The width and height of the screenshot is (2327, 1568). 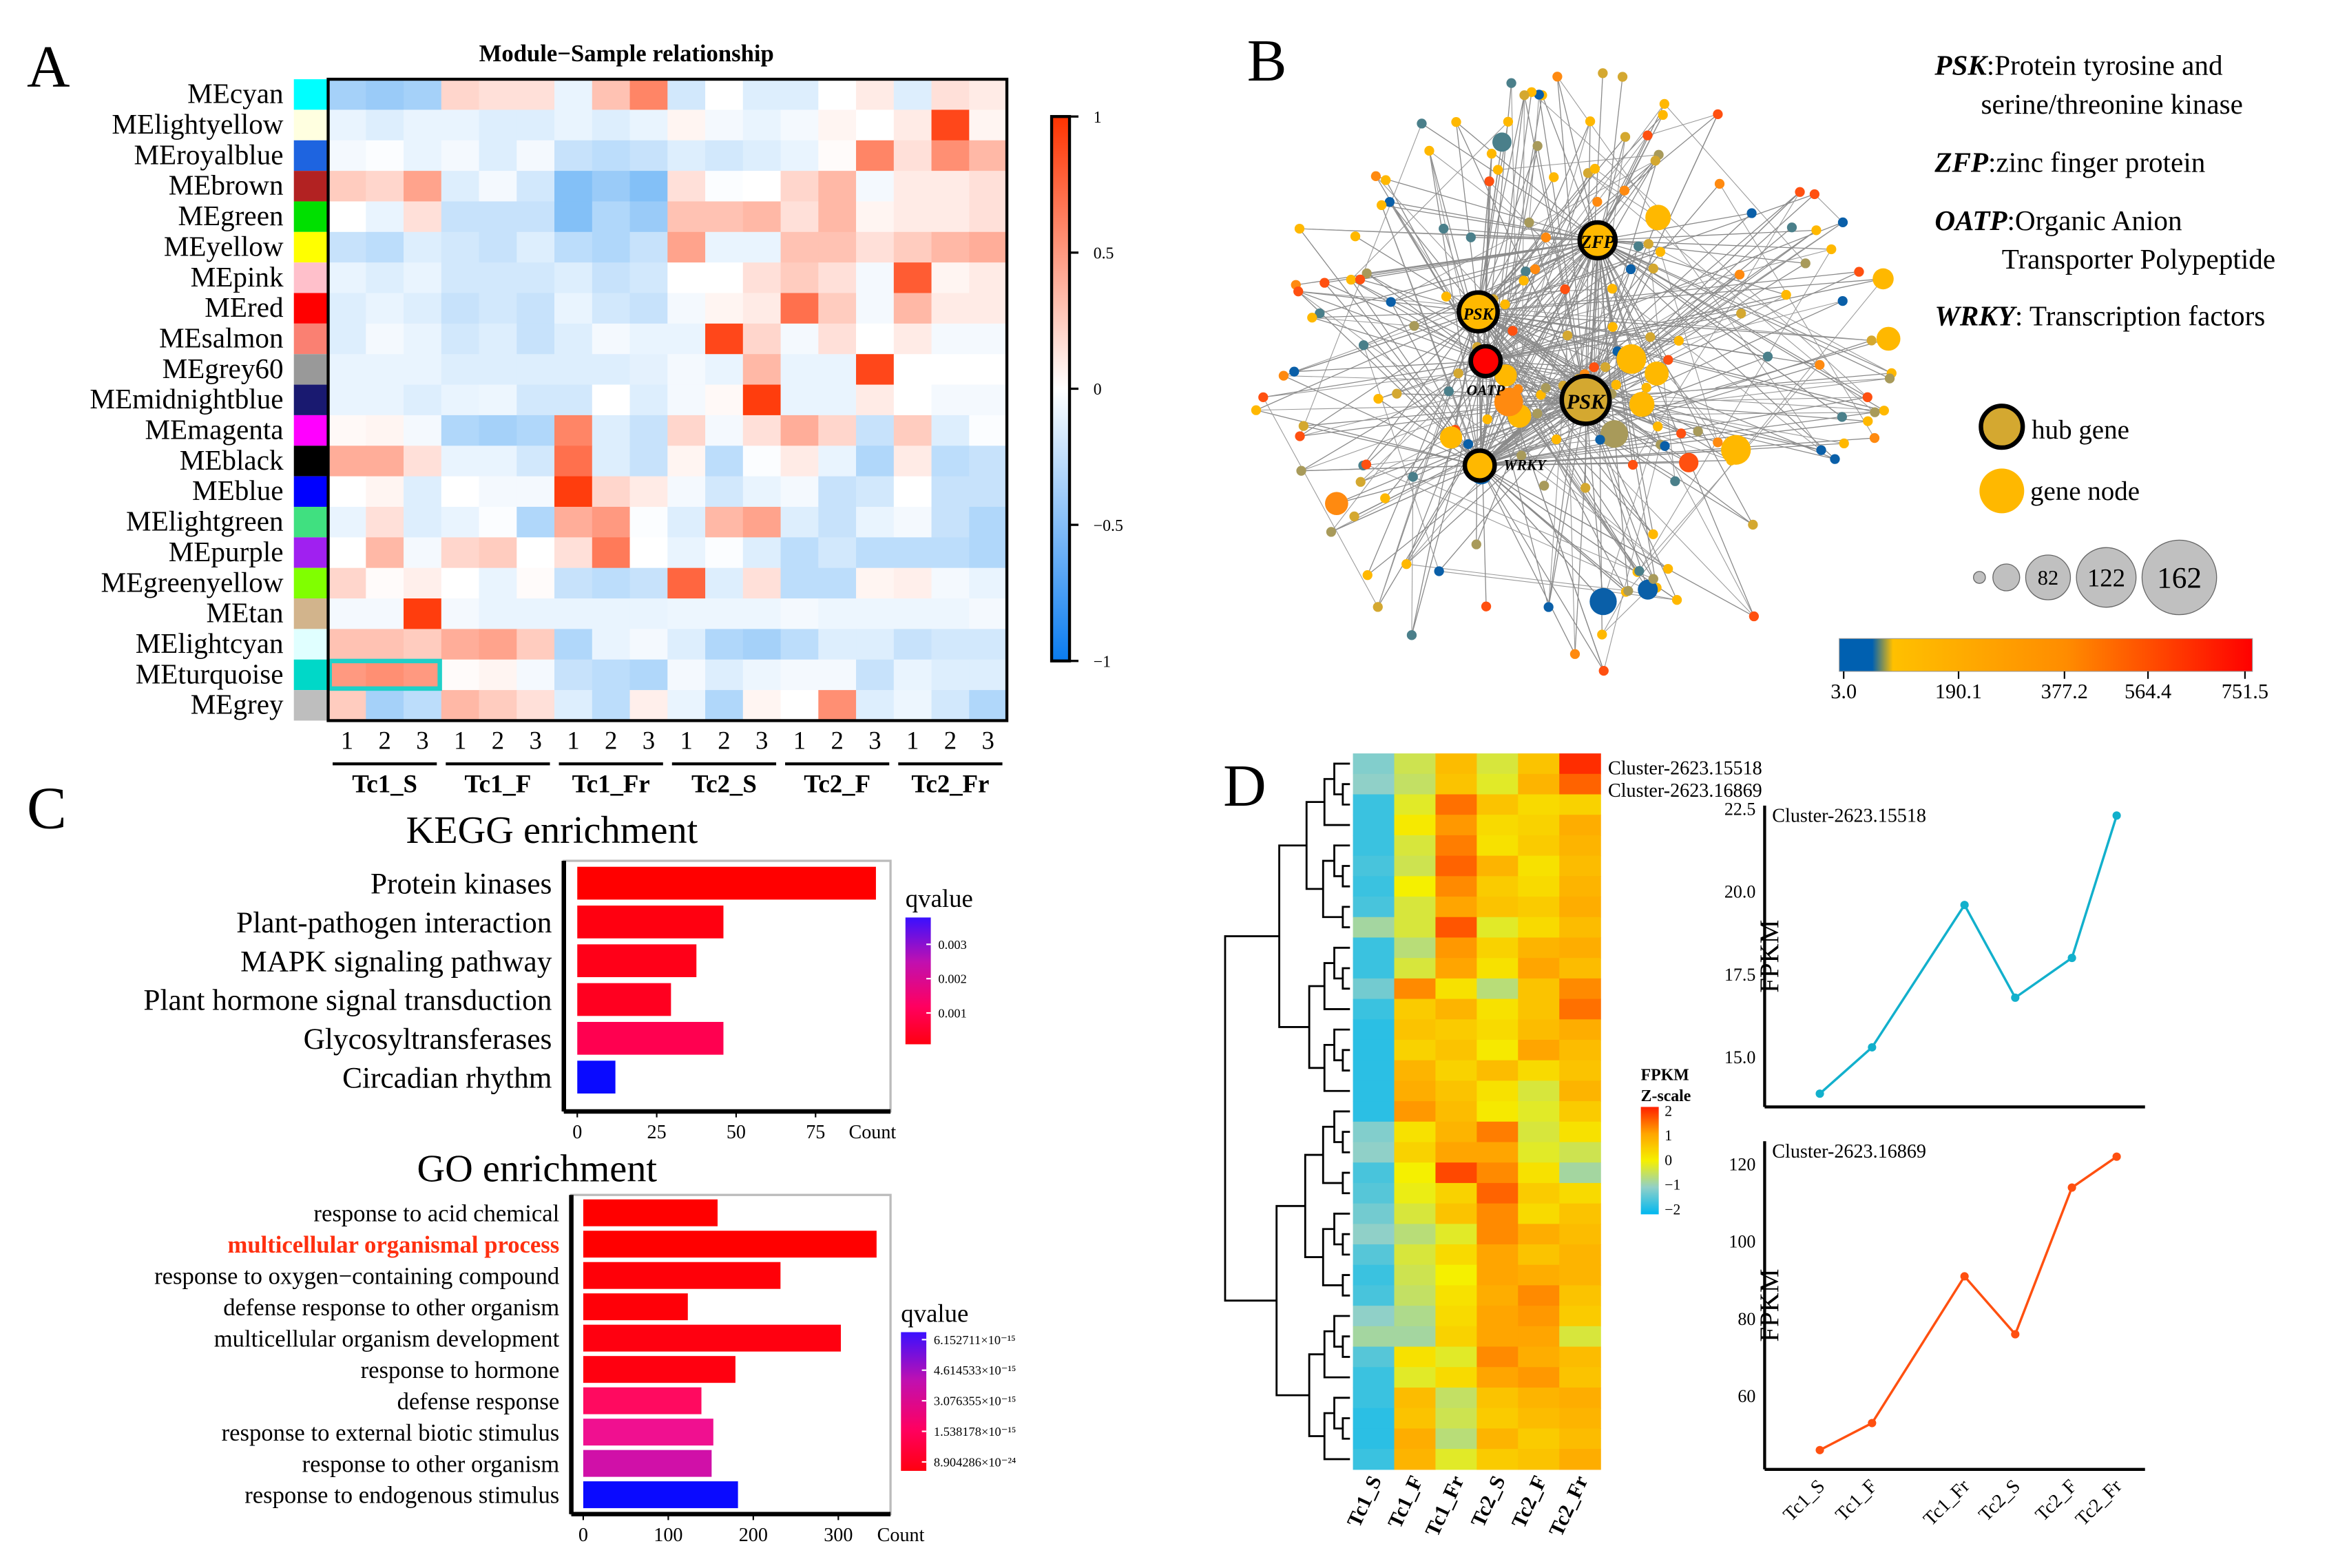 I want to click on gene-annotation: WRKY: Transcription factors, so click(x=2099, y=315).